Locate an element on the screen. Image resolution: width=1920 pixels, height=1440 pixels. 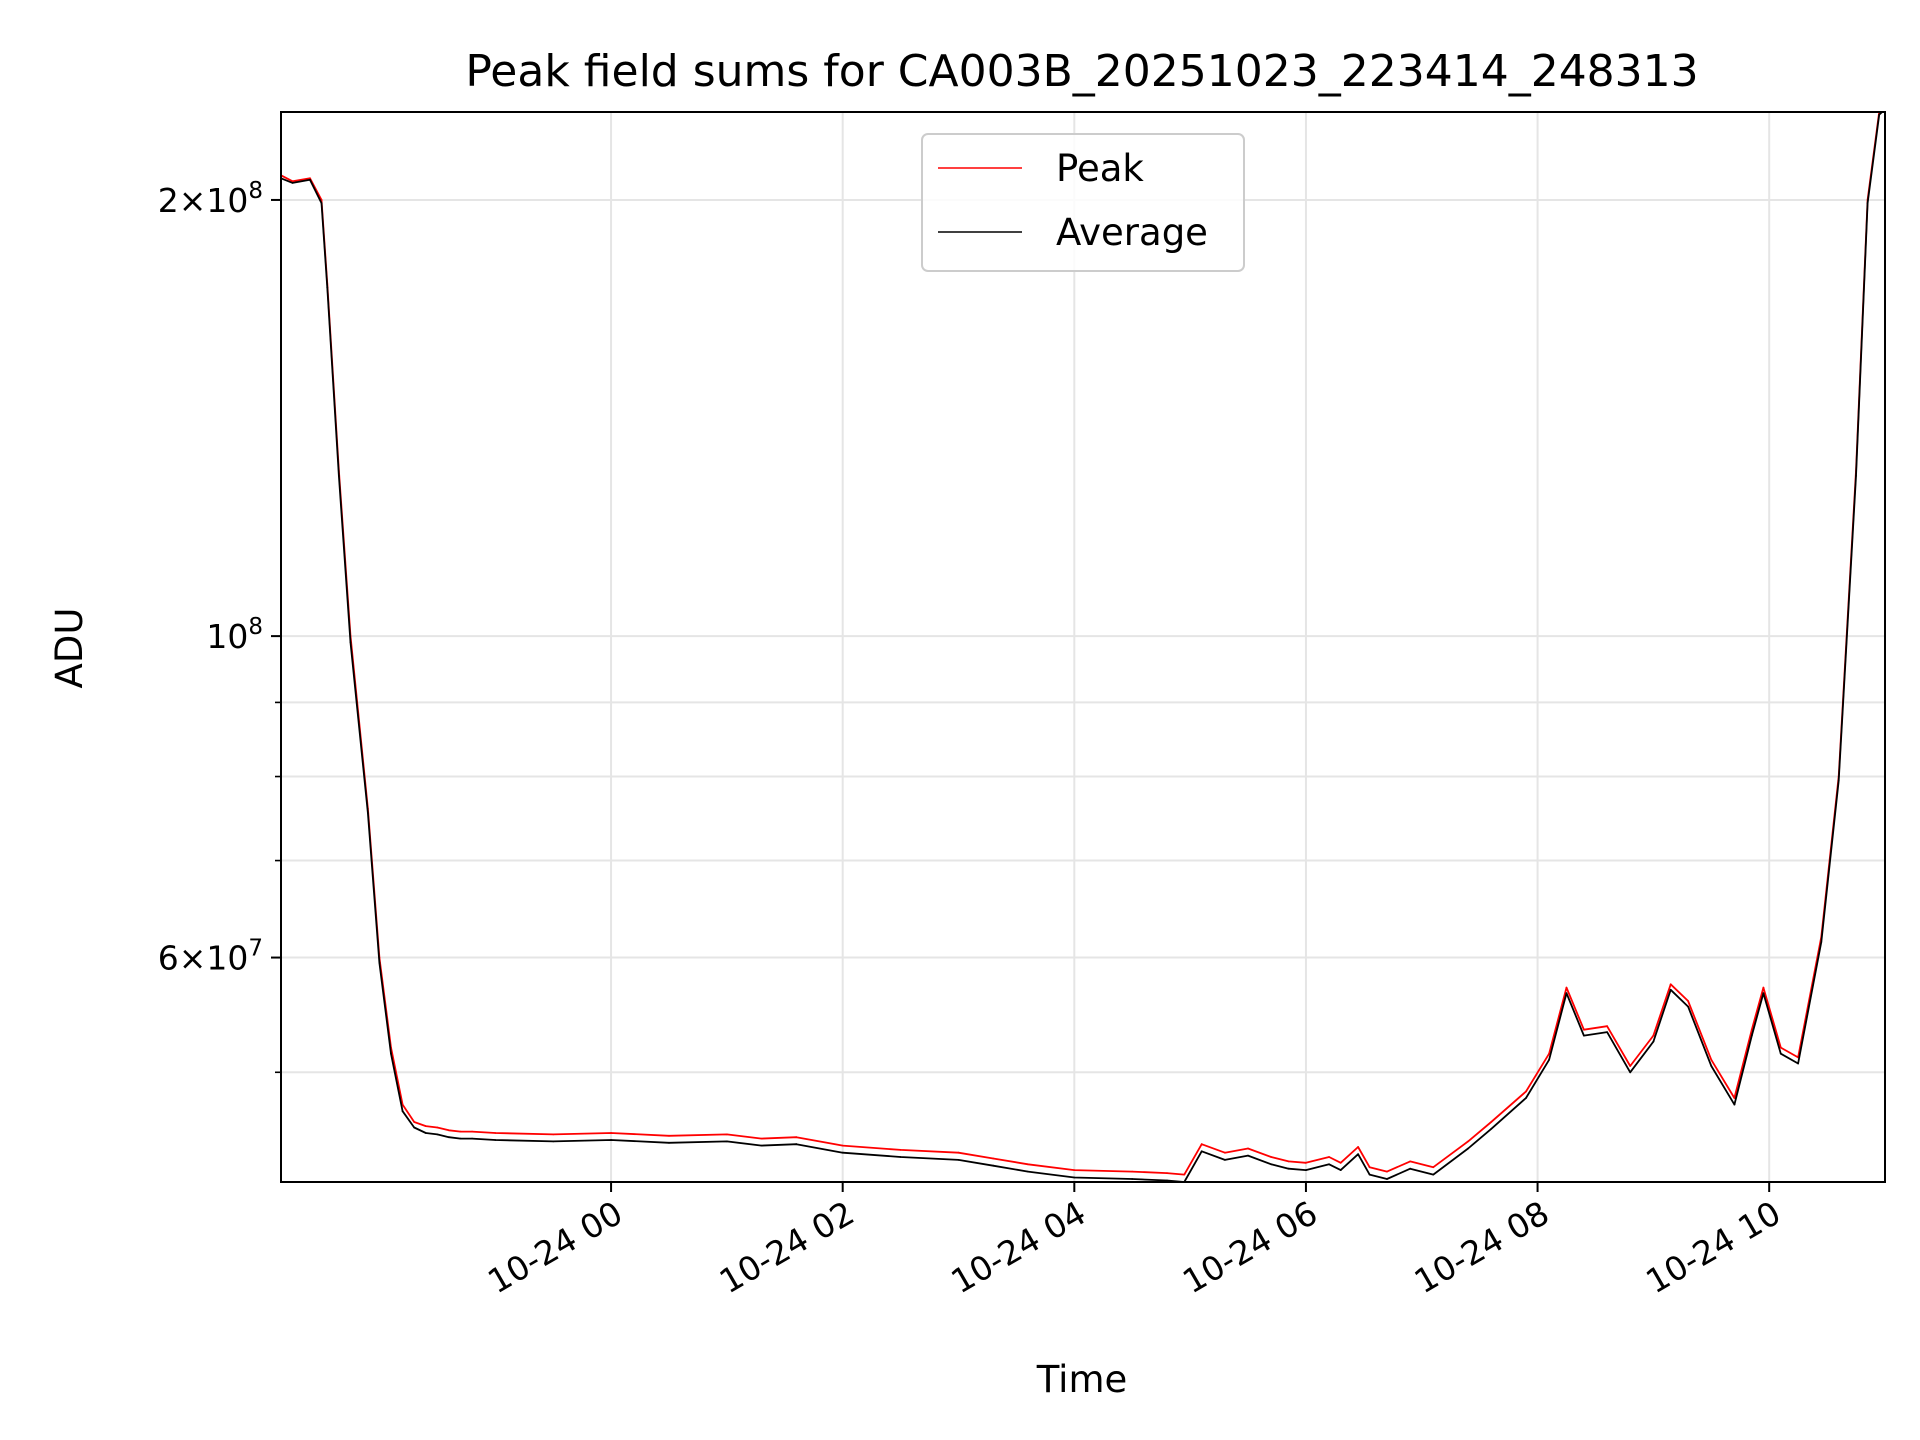
y-tick-label: 108 is located at coordinates (234, 635).